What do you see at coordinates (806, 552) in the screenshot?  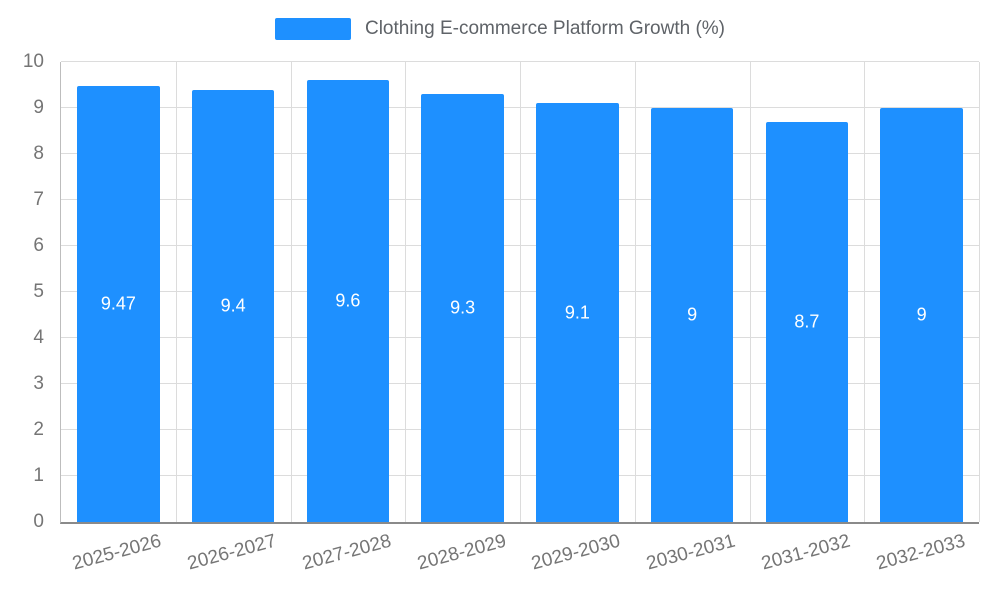 I see `x-tick-label: 2031-2032` at bounding box center [806, 552].